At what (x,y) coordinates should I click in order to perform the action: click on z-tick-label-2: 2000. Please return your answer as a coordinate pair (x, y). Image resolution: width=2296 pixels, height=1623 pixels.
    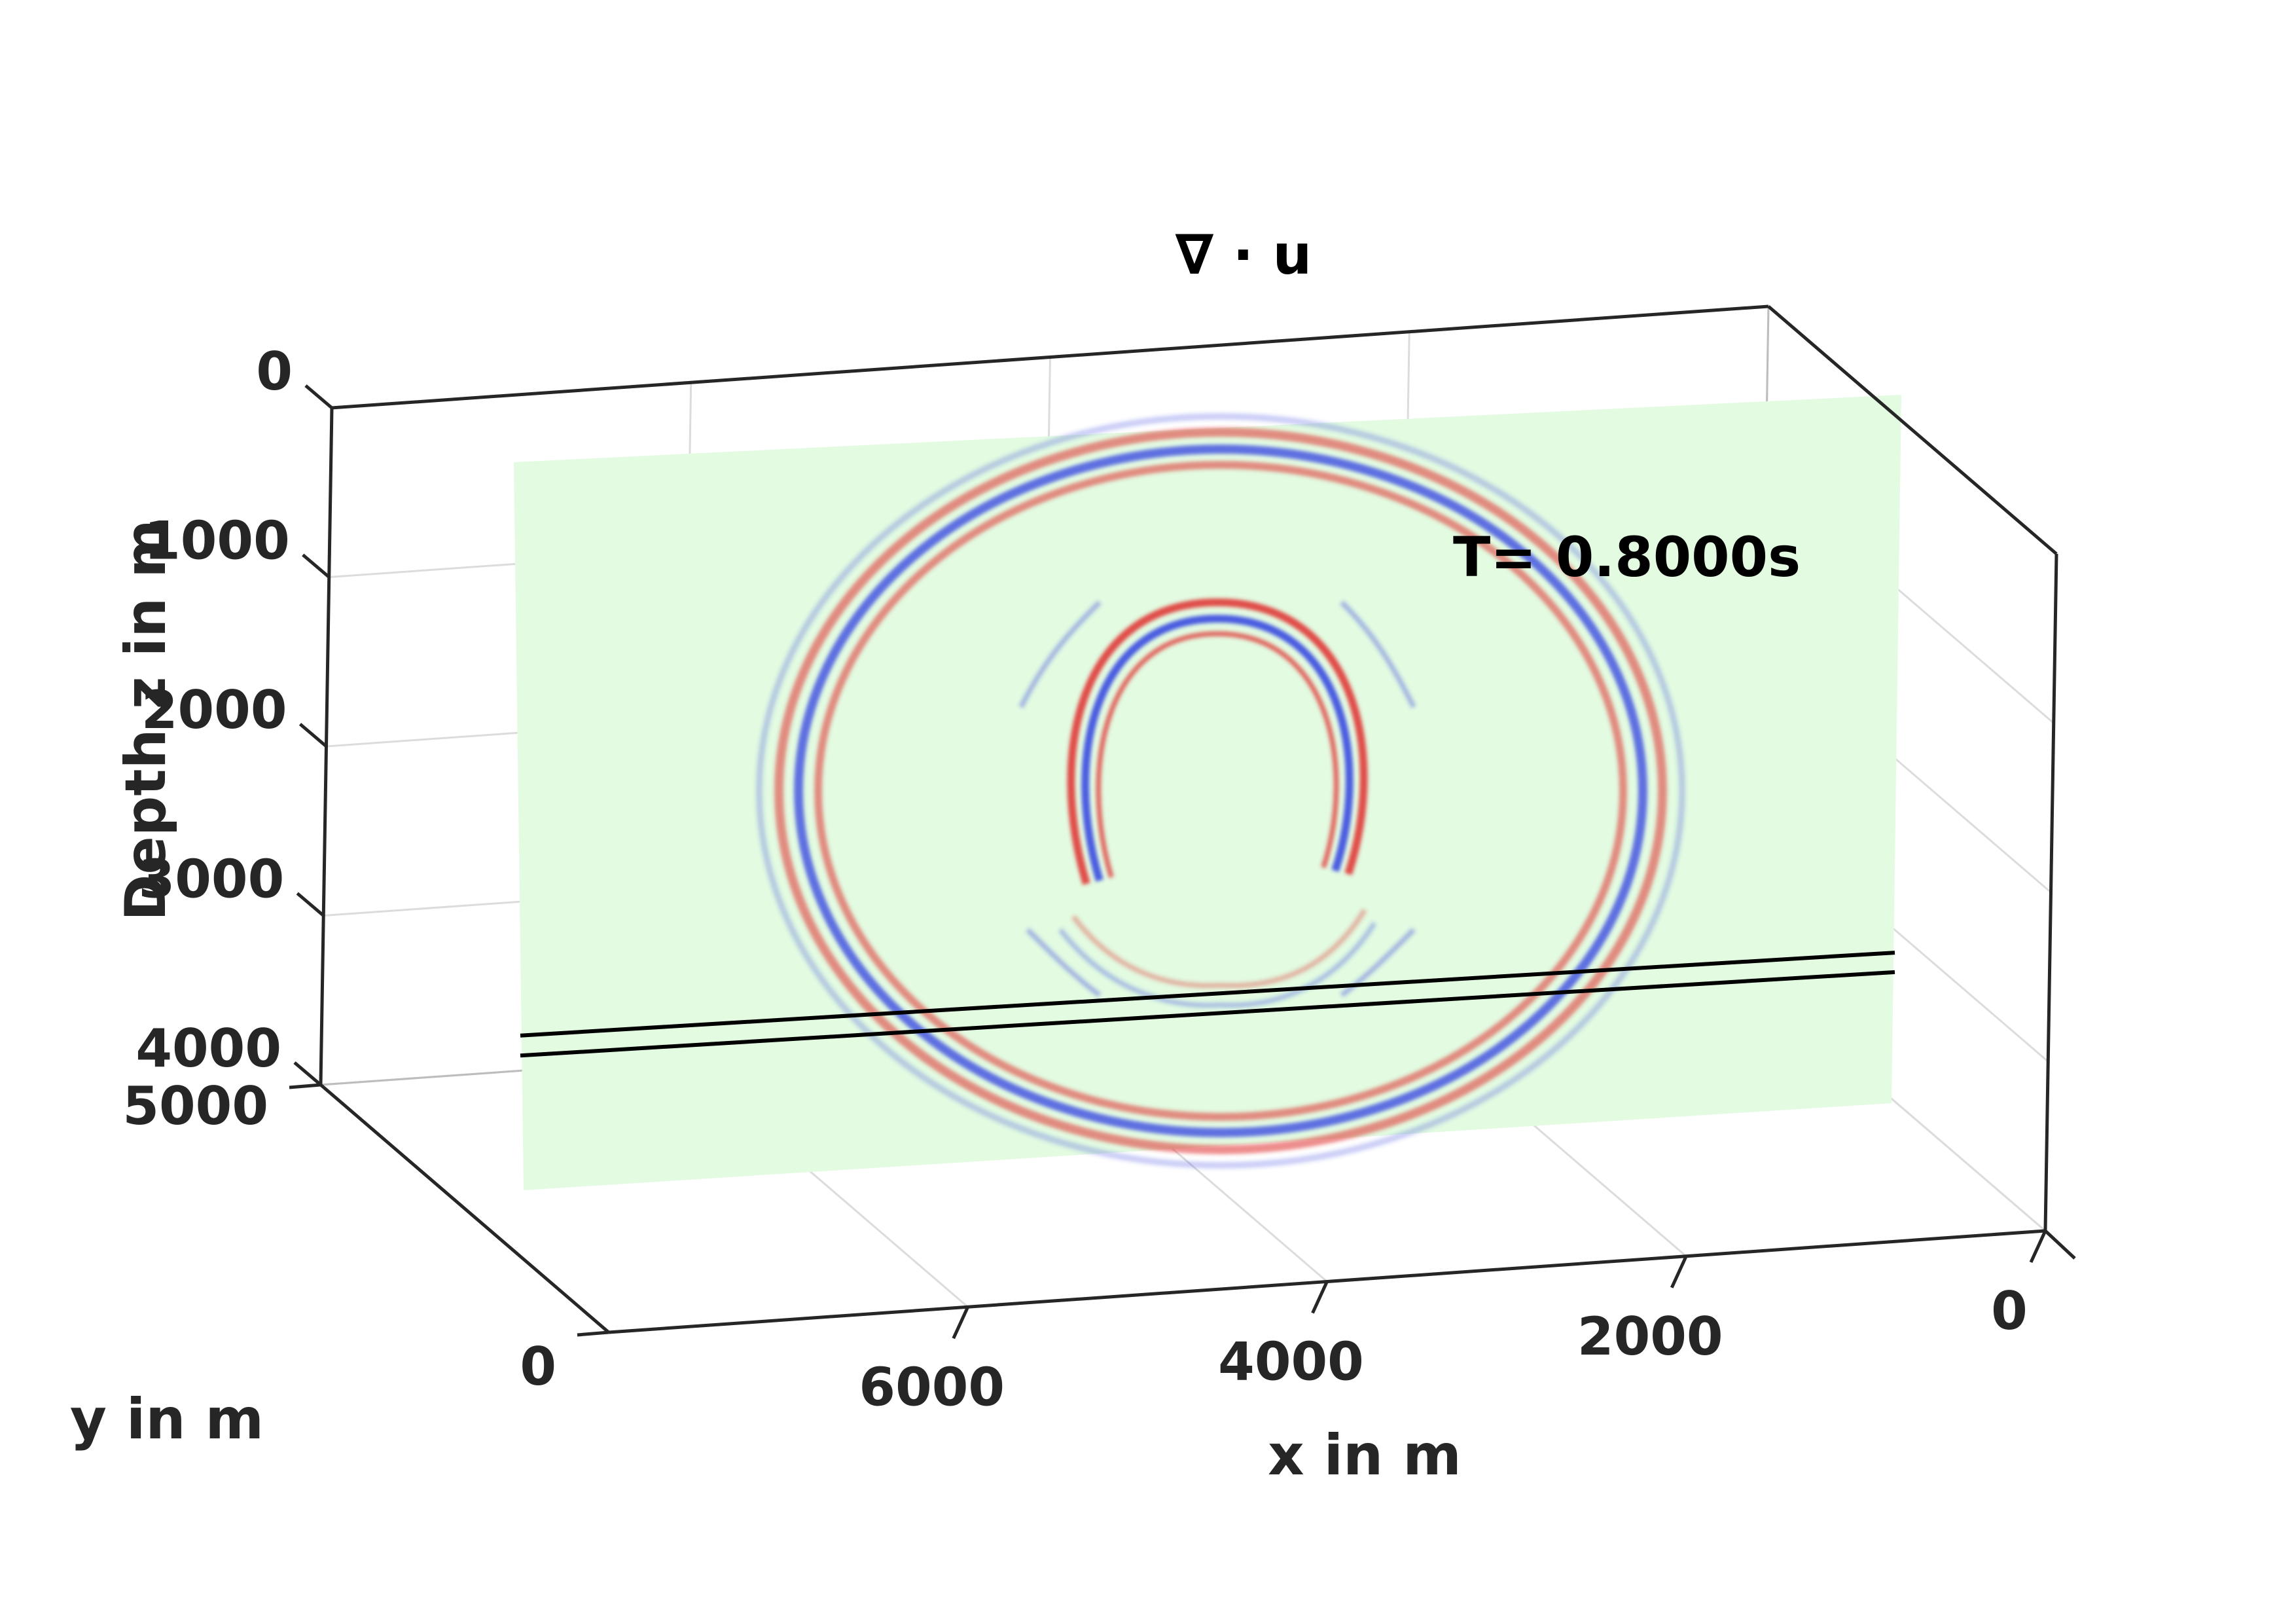
    Looking at the image, I should click on (214, 710).